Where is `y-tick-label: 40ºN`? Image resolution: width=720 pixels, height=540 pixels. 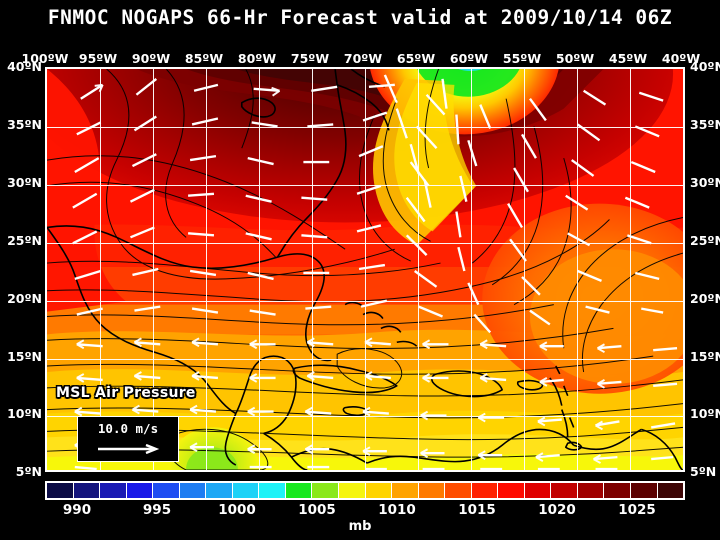 y-tick-label: 40ºN is located at coordinates (24, 66).